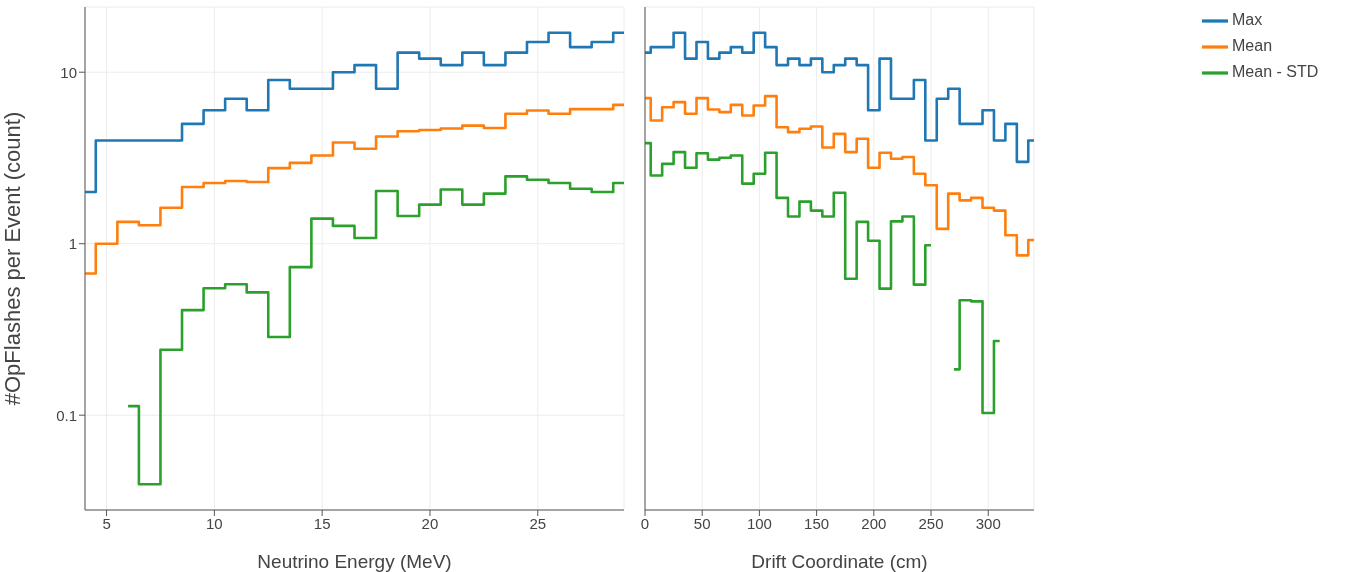 This screenshot has width=1352, height=572. What do you see at coordinates (1247, 20) in the screenshot?
I see `legend-label: Max` at bounding box center [1247, 20].